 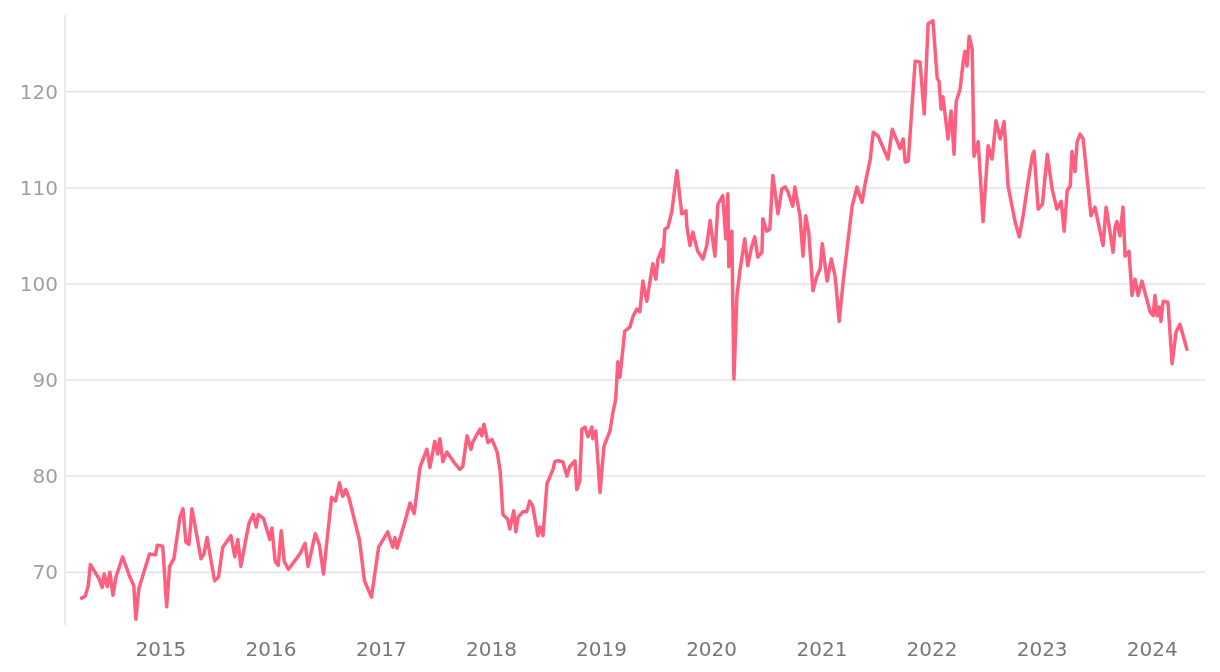 I want to click on y-tick-label: 90, so click(x=45, y=380).